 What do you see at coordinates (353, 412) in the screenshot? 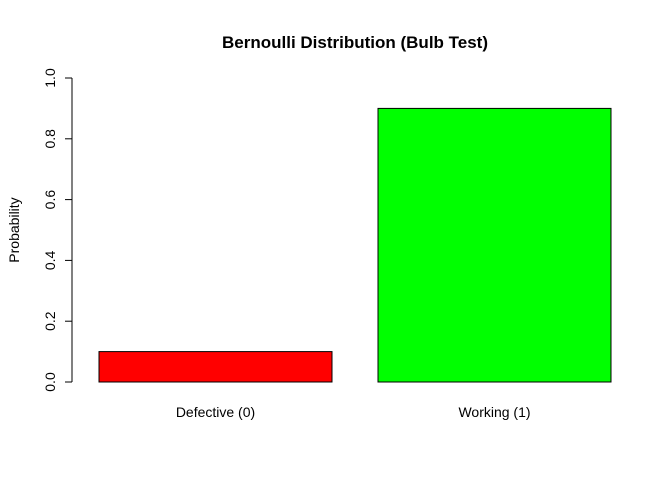
I see `category-labels: Defective (0) Working (1)` at bounding box center [353, 412].